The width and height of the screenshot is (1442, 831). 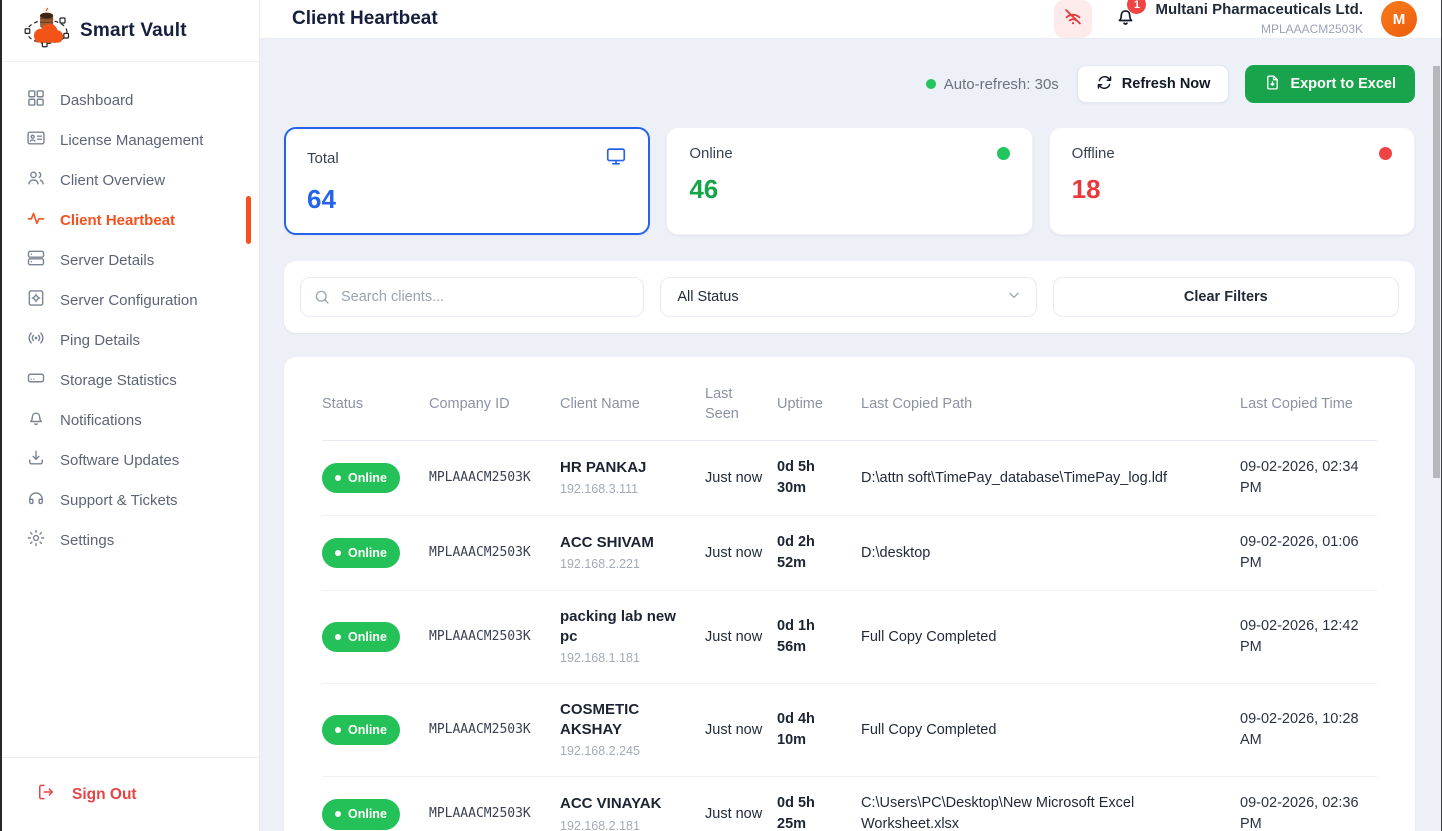 What do you see at coordinates (36, 180) in the screenshot?
I see `users-icon` at bounding box center [36, 180].